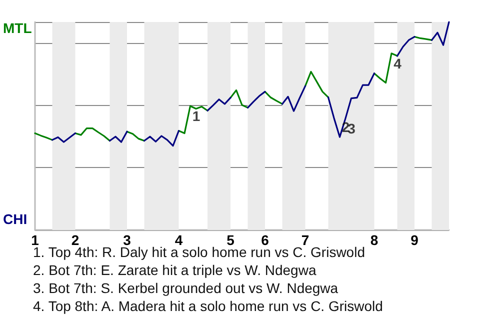 The image size is (480, 320). What do you see at coordinates (352, 128) in the screenshot?
I see `annotation: 3` at bounding box center [352, 128].